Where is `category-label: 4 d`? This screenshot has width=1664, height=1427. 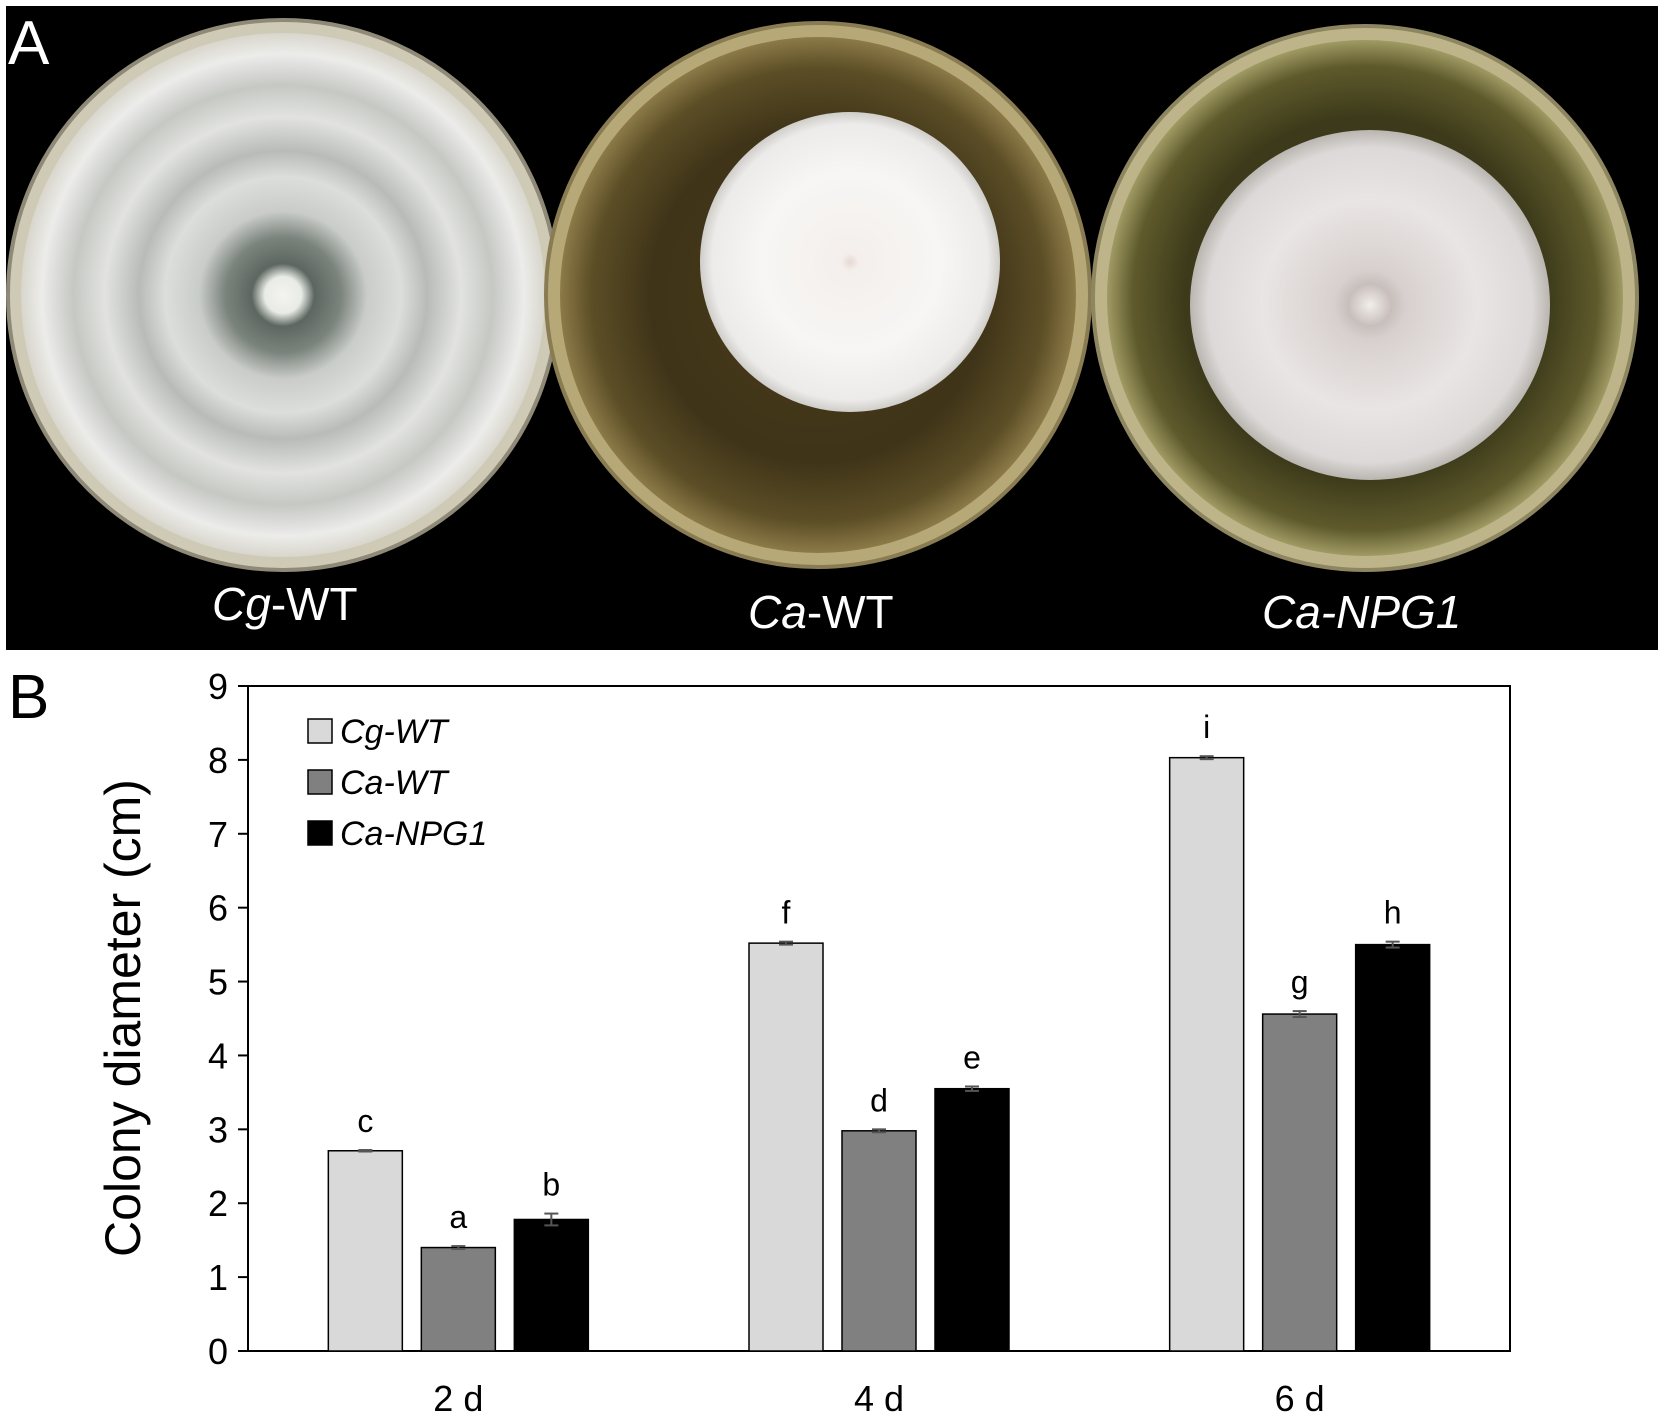 category-label: 4 d is located at coordinates (879, 1398).